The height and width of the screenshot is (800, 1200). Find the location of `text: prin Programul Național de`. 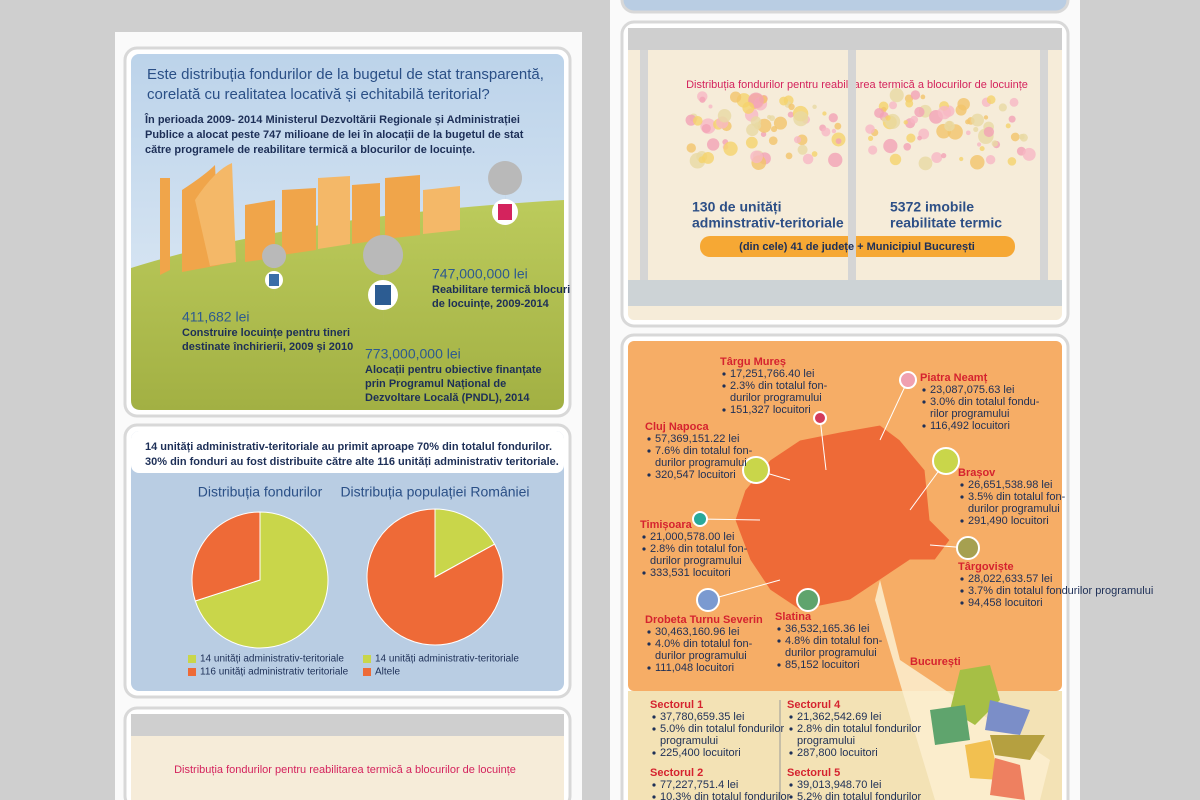

text: prin Programul Național de is located at coordinates (435, 384).